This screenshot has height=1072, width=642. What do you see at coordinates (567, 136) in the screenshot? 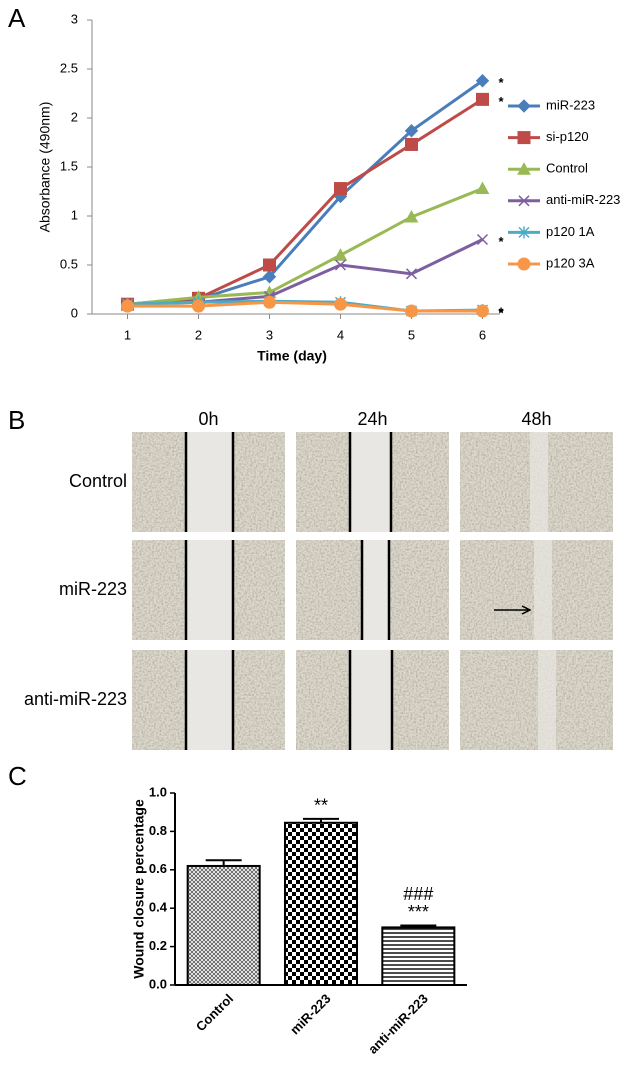
I see `legend-label: si-p120` at bounding box center [567, 136].